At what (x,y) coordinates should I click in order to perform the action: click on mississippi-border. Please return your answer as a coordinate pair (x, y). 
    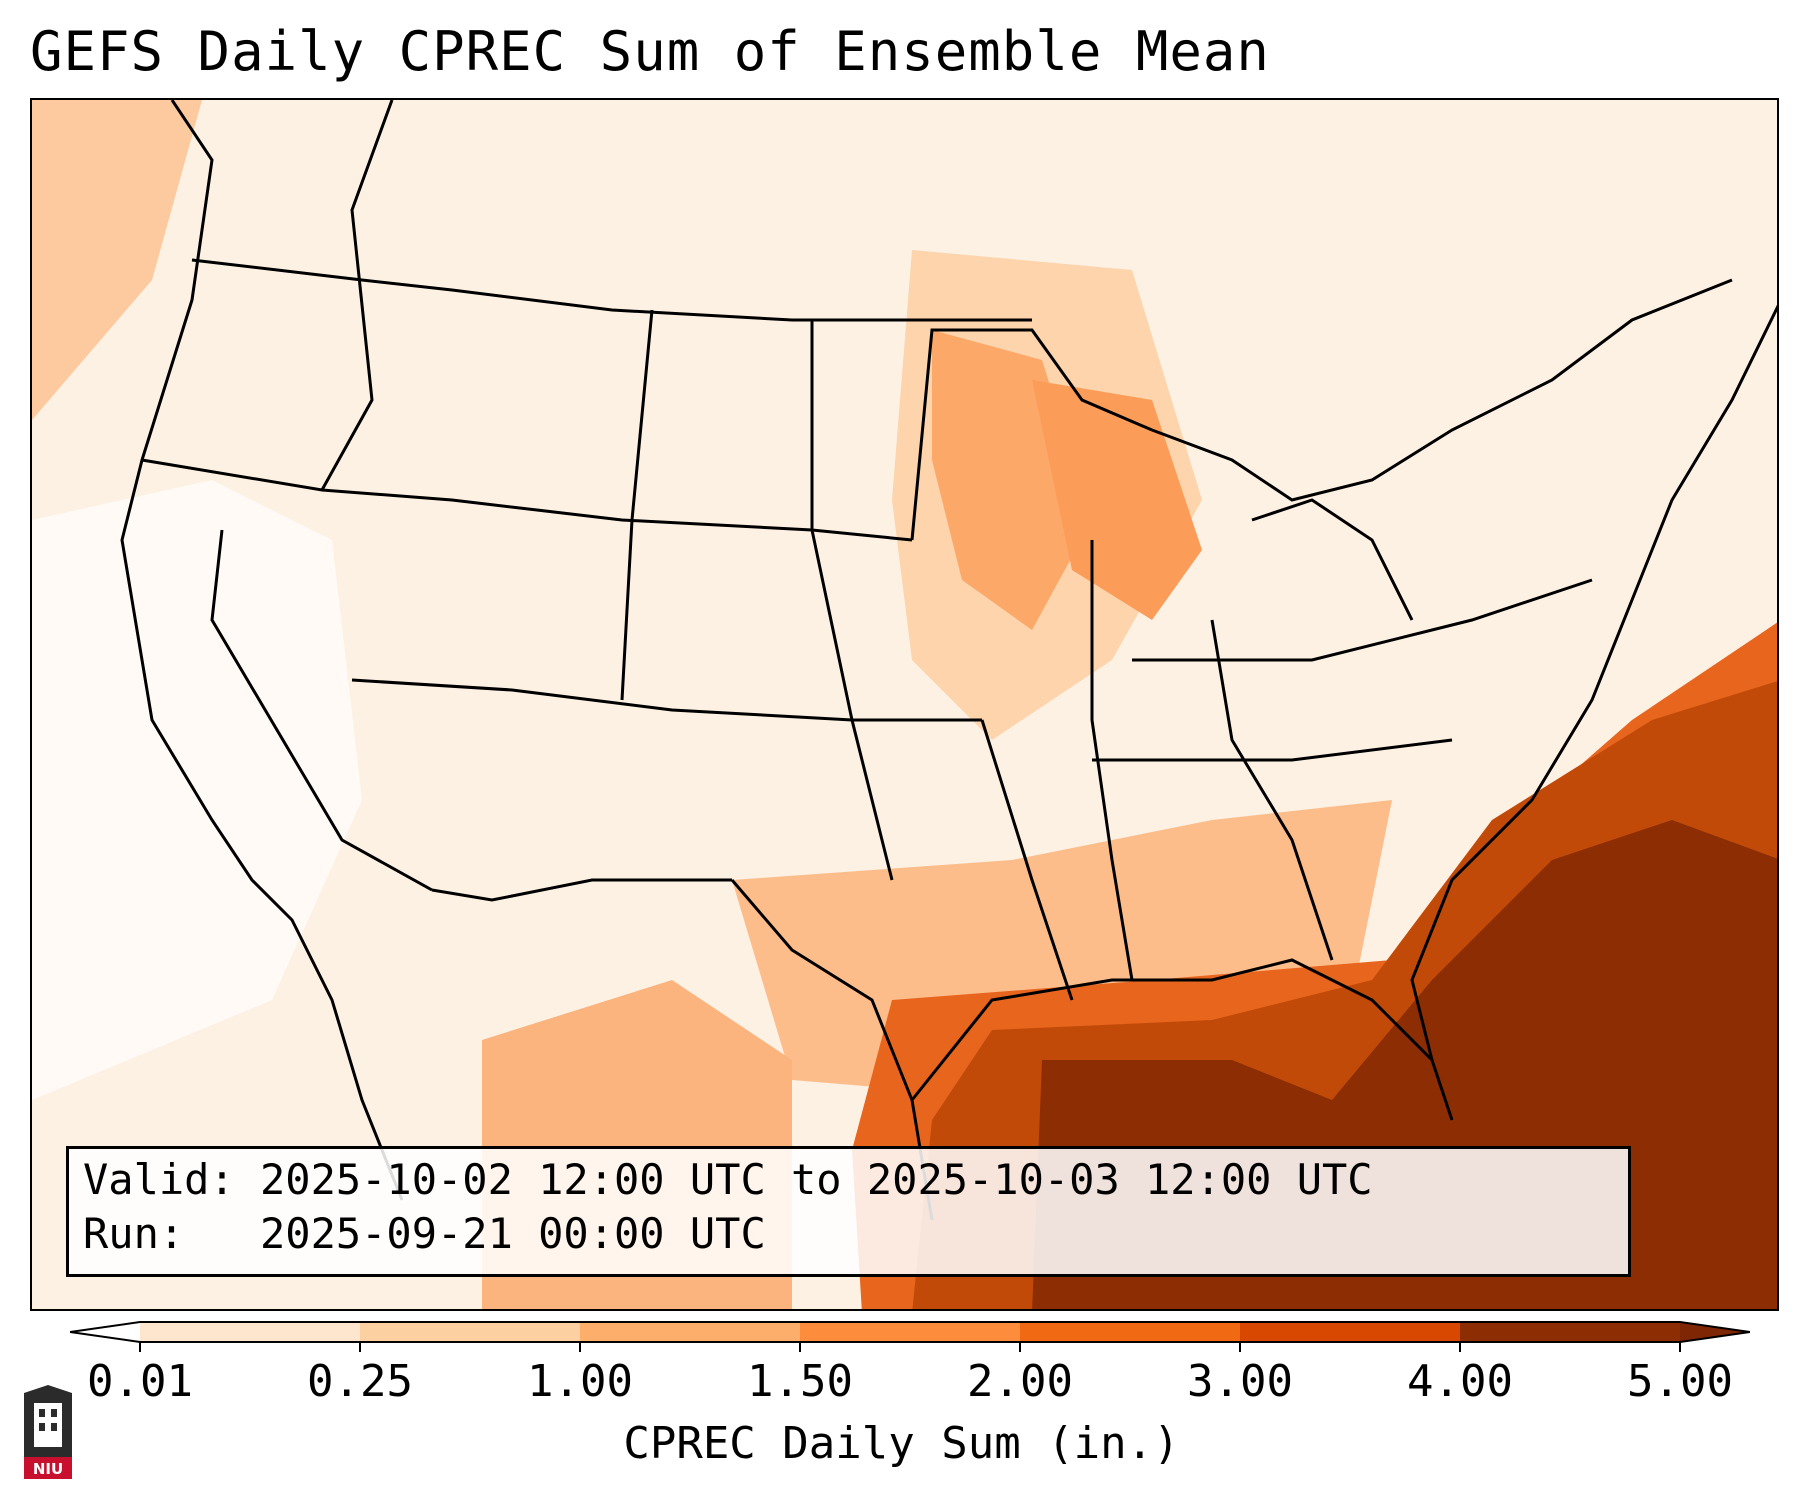
    Looking at the image, I should click on (1027, 860).